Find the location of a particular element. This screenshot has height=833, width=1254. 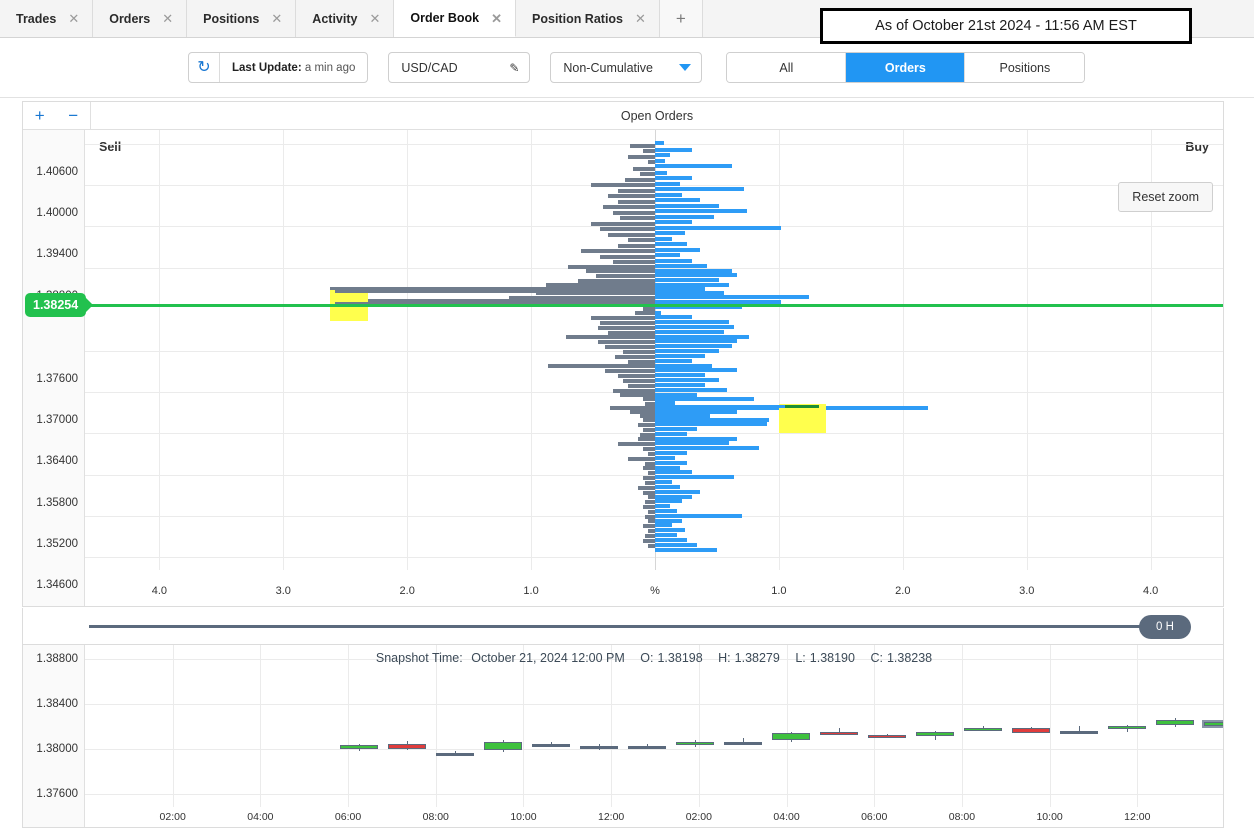

filter-all: All is located at coordinates (787, 67).